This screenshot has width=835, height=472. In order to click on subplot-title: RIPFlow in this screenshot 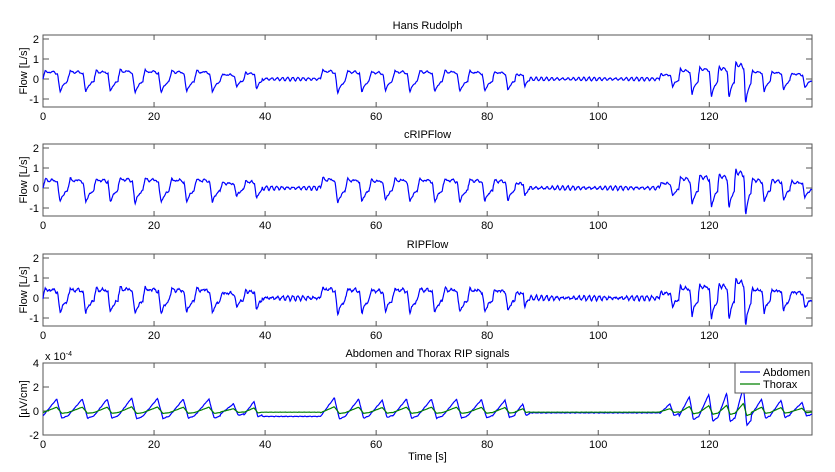, I will do `click(428, 245)`.